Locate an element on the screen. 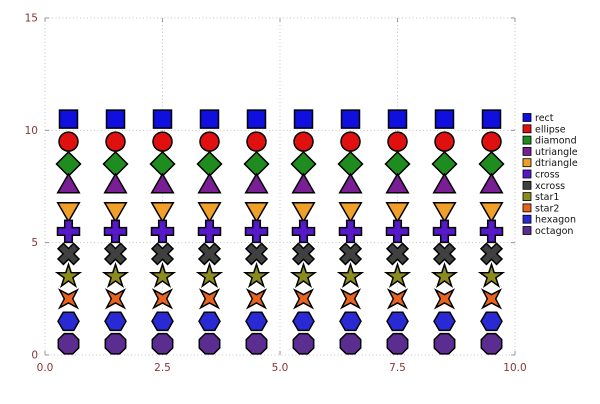  legend-swatch-xcross is located at coordinates (527, 185).